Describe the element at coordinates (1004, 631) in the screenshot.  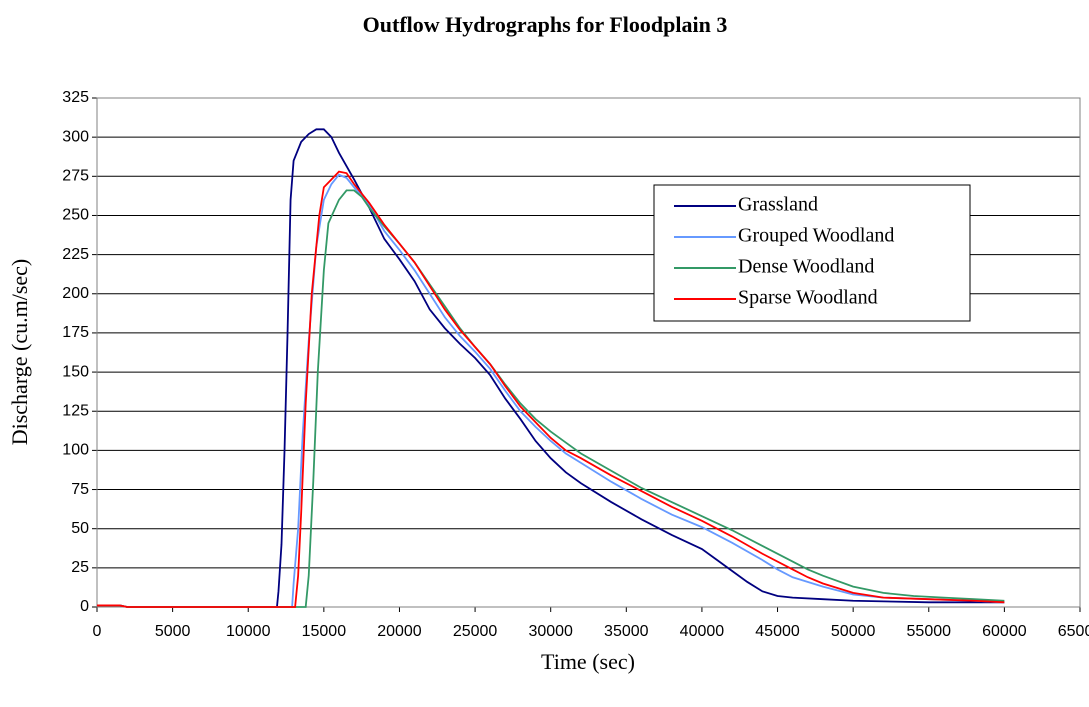
I see `x-tick-label: 60000` at that location.